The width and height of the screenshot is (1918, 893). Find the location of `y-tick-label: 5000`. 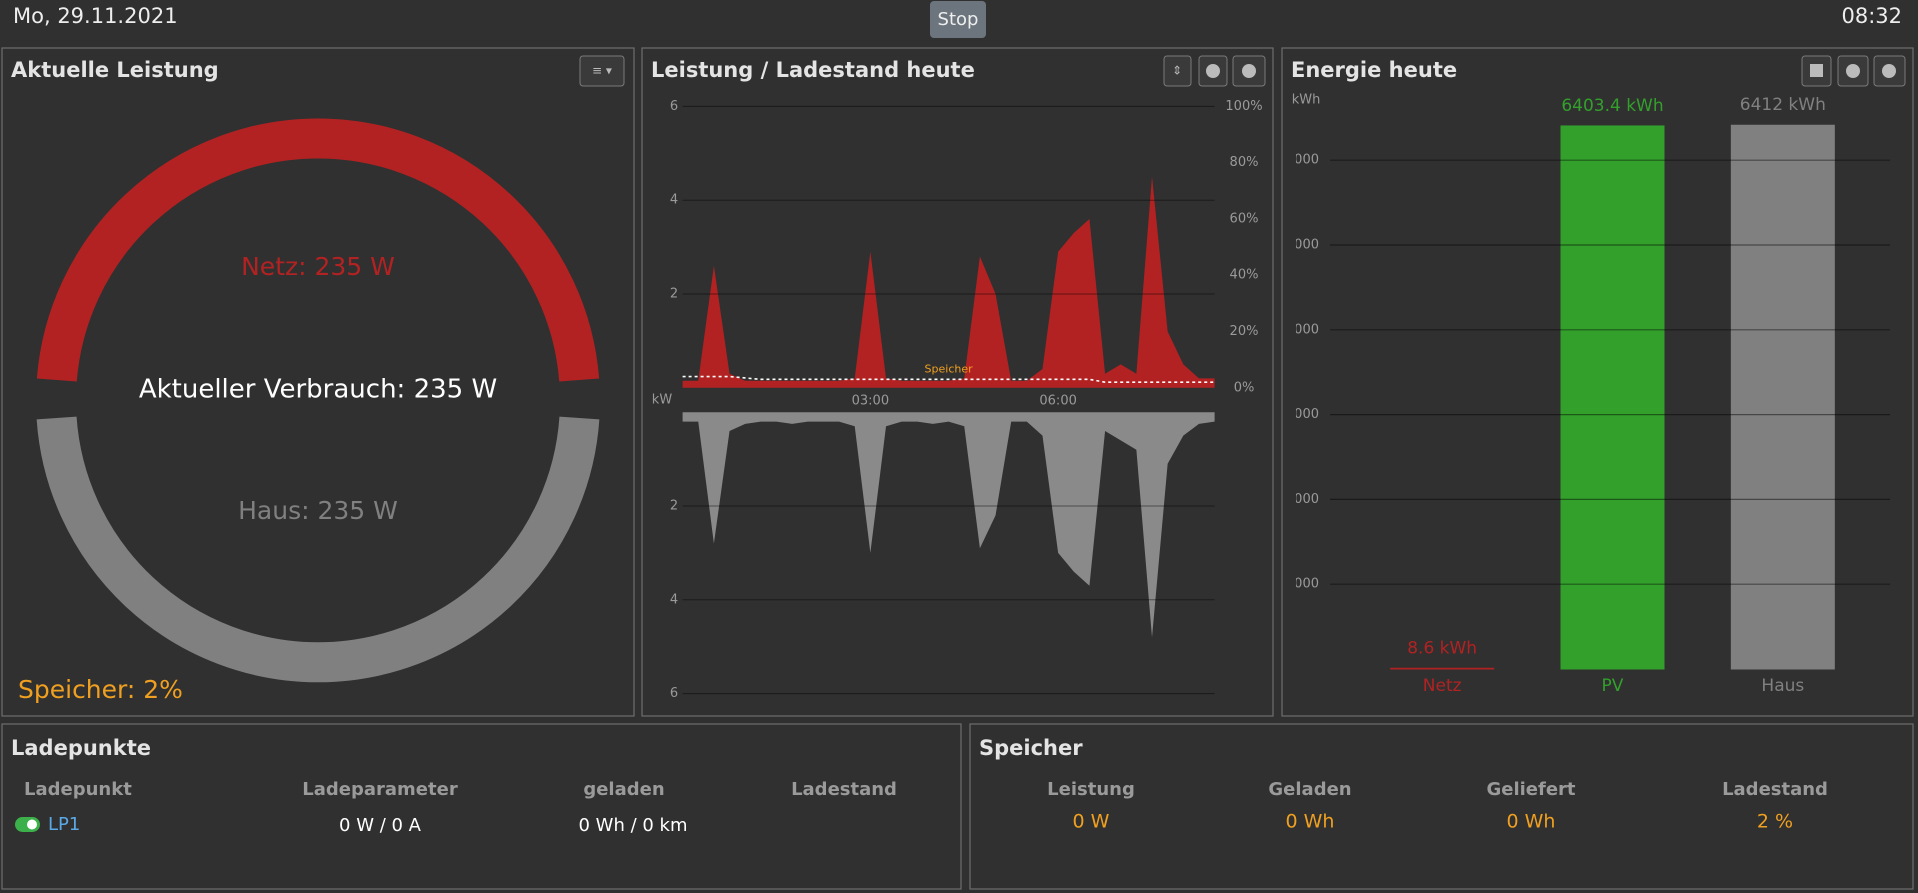

y-tick-label: 5000 is located at coordinates (1302, 244).